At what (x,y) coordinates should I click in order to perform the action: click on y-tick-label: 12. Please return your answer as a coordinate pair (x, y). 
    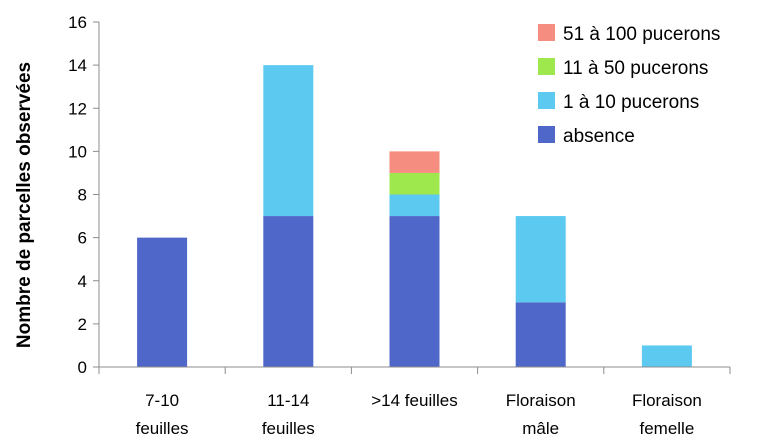
    Looking at the image, I should click on (77, 108).